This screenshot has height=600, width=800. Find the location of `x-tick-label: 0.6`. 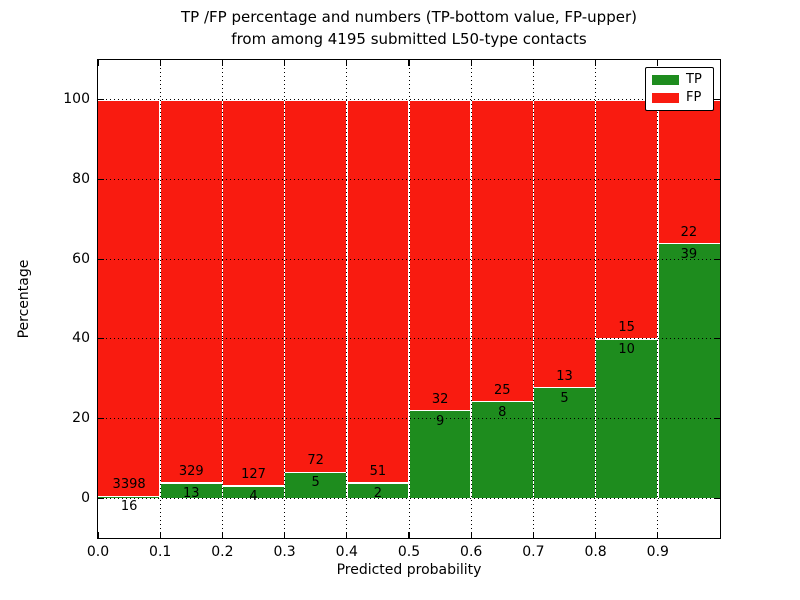

x-tick-label: 0.6 is located at coordinates (471, 552).